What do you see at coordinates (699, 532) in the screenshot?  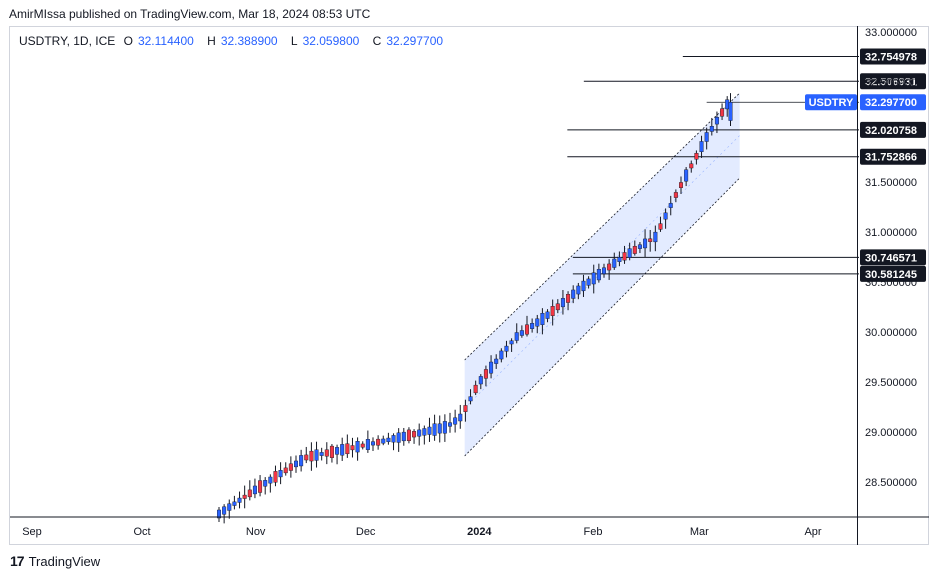 I see `x-tick-label: Mar` at bounding box center [699, 532].